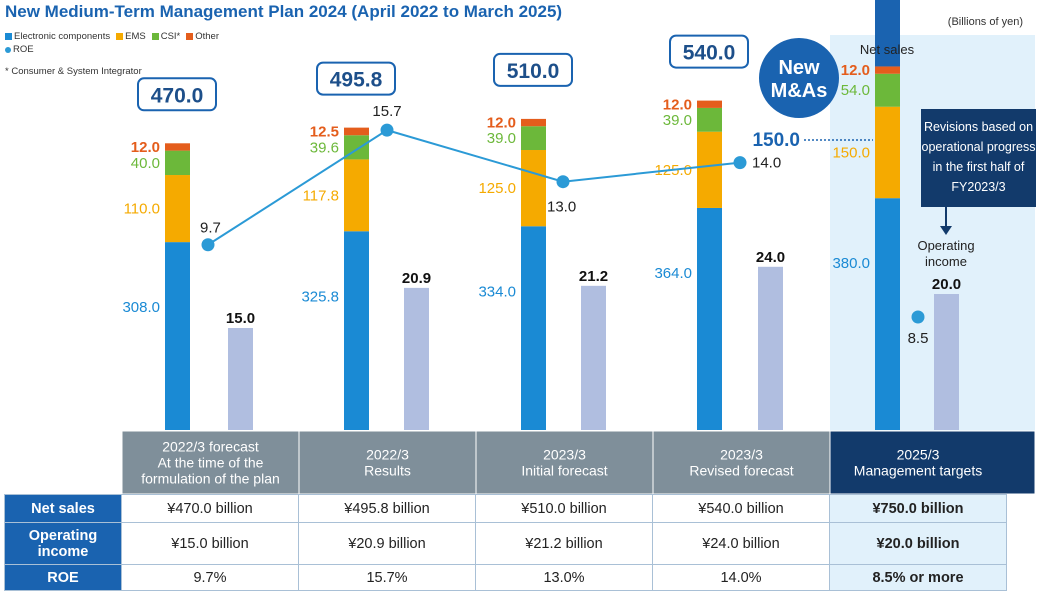  Describe the element at coordinates (145, 163) in the screenshot. I see `data-label-csi: 40.0` at that location.